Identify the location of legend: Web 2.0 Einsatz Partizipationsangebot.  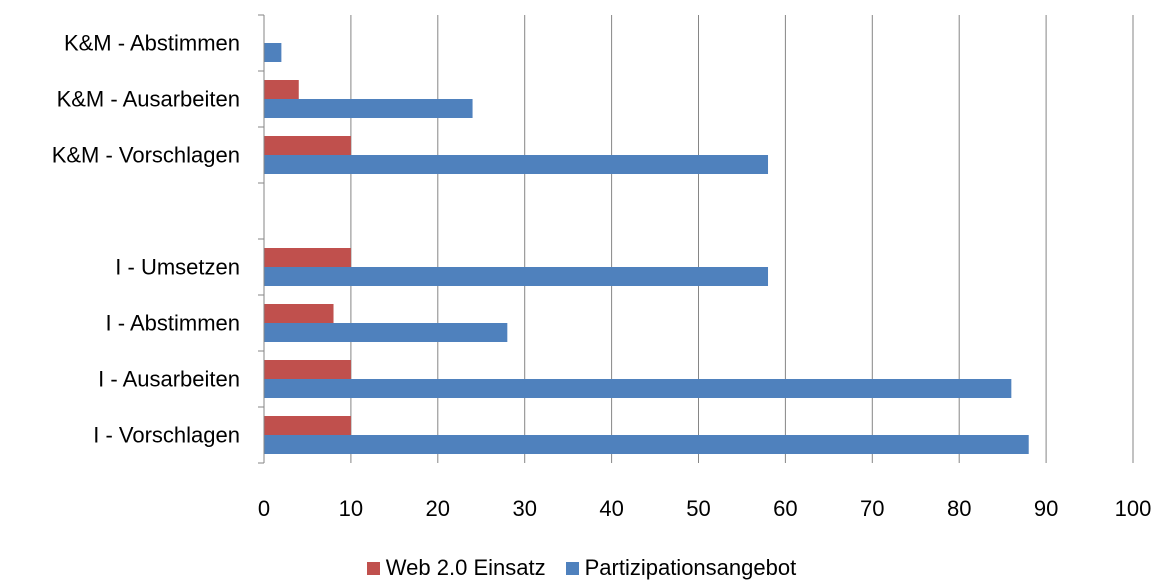
(581, 568).